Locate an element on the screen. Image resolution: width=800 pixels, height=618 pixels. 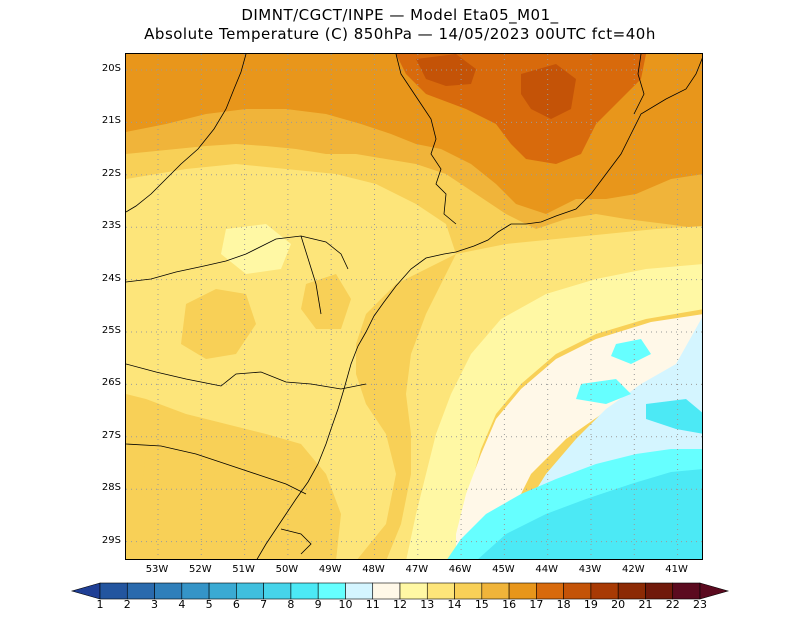
colorbar-label-16: 16 is located at coordinates (509, 604).